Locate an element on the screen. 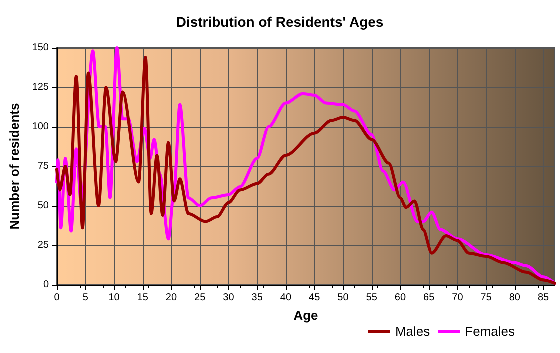 The width and height of the screenshot is (560, 353). x-tick-label: 70 is located at coordinates (458, 298).